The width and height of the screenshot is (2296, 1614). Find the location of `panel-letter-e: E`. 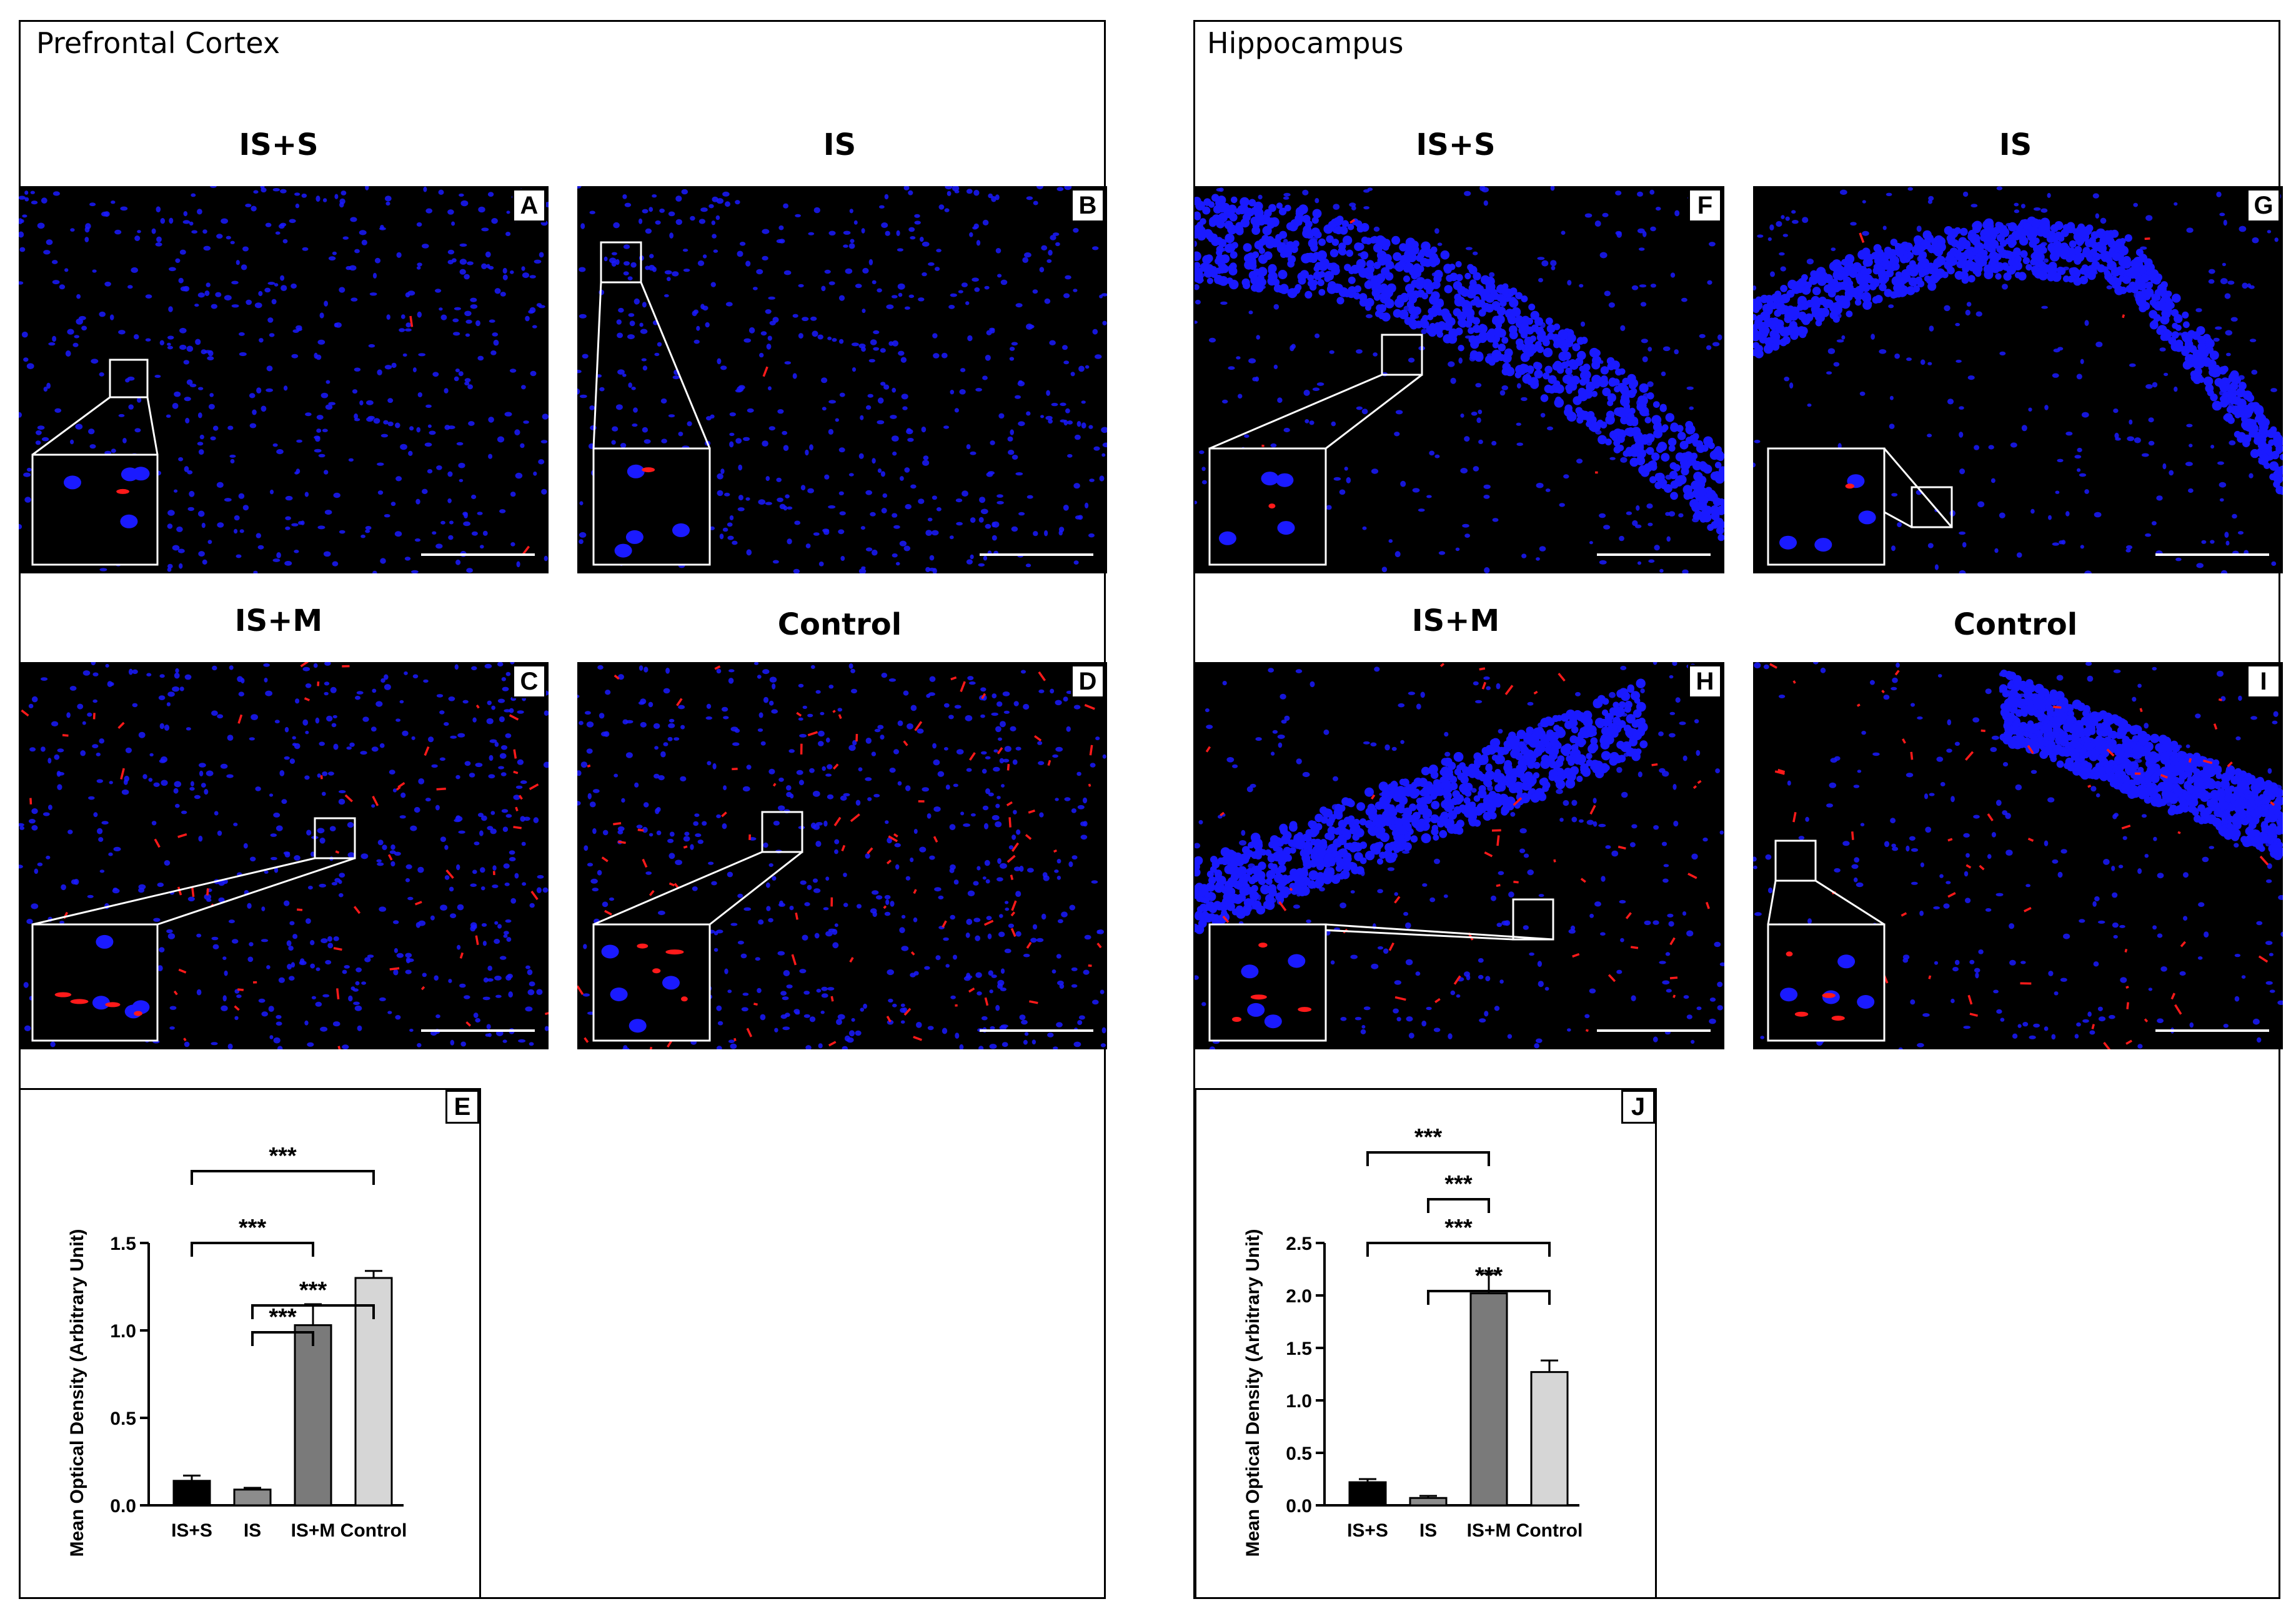

panel-letter-e: E is located at coordinates (462, 1107).